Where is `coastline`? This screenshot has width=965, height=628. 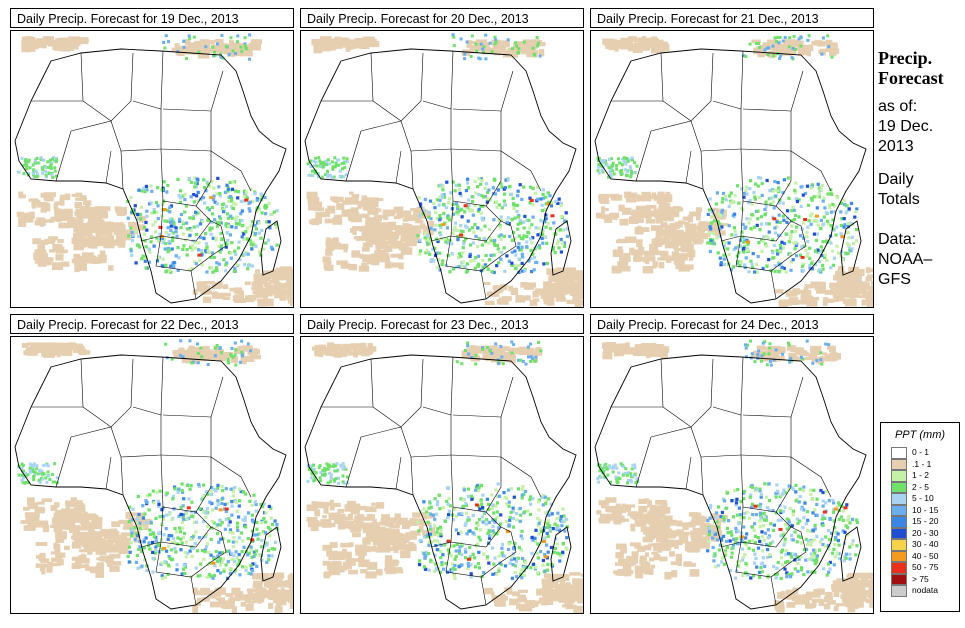 coastline is located at coordinates (440, 176).